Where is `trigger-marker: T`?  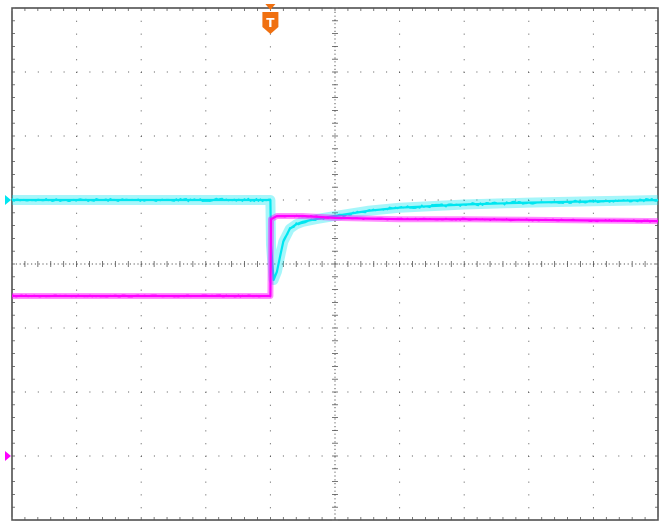
trigger-marker: T is located at coordinates (270, 19).